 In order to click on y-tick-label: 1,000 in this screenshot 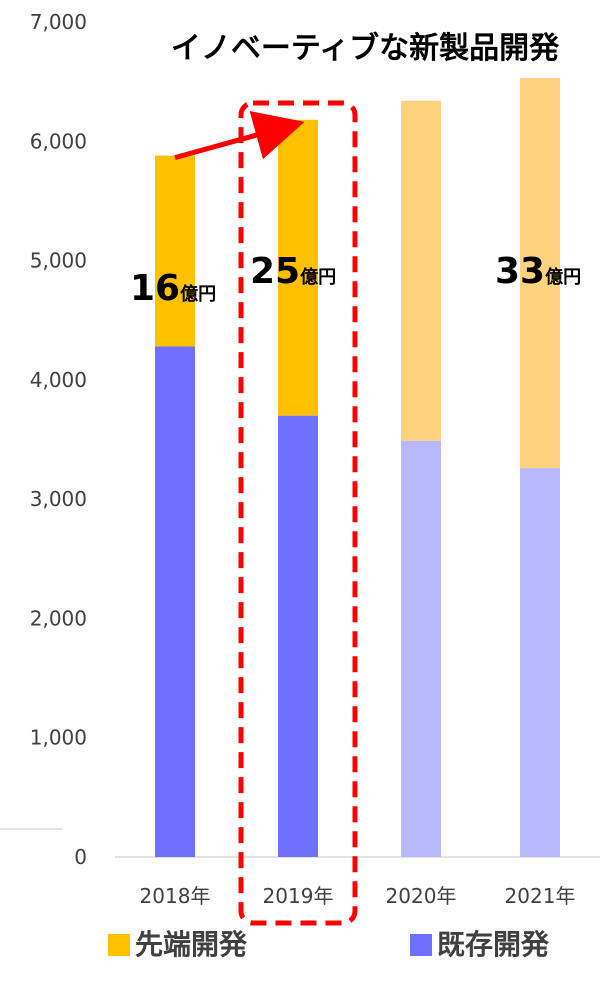, I will do `click(58, 738)`.